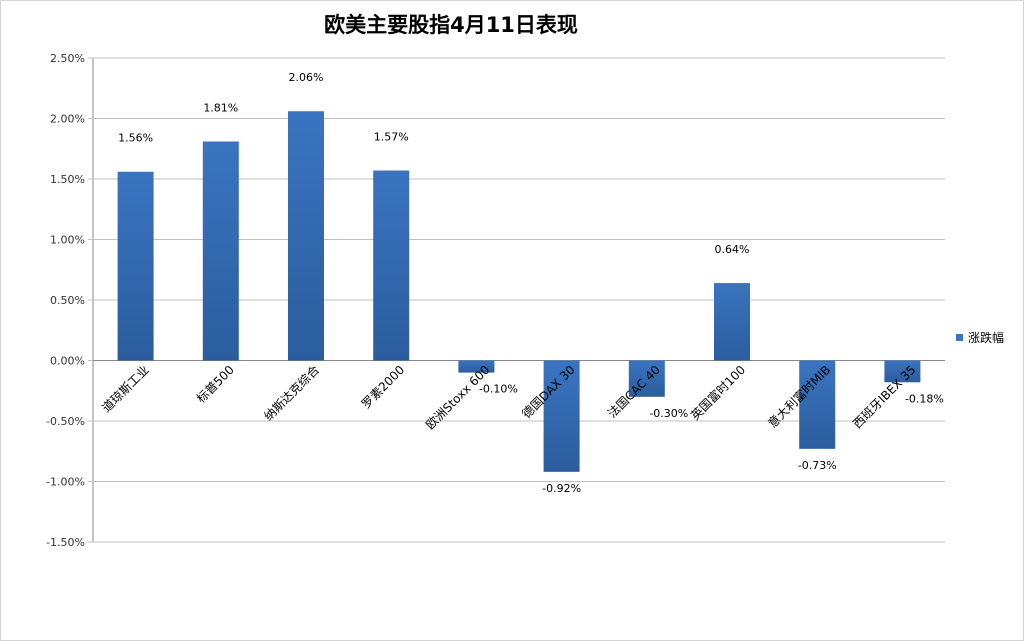  What do you see at coordinates (717, 392) in the screenshot?
I see `category-label: 英国富时100` at bounding box center [717, 392].